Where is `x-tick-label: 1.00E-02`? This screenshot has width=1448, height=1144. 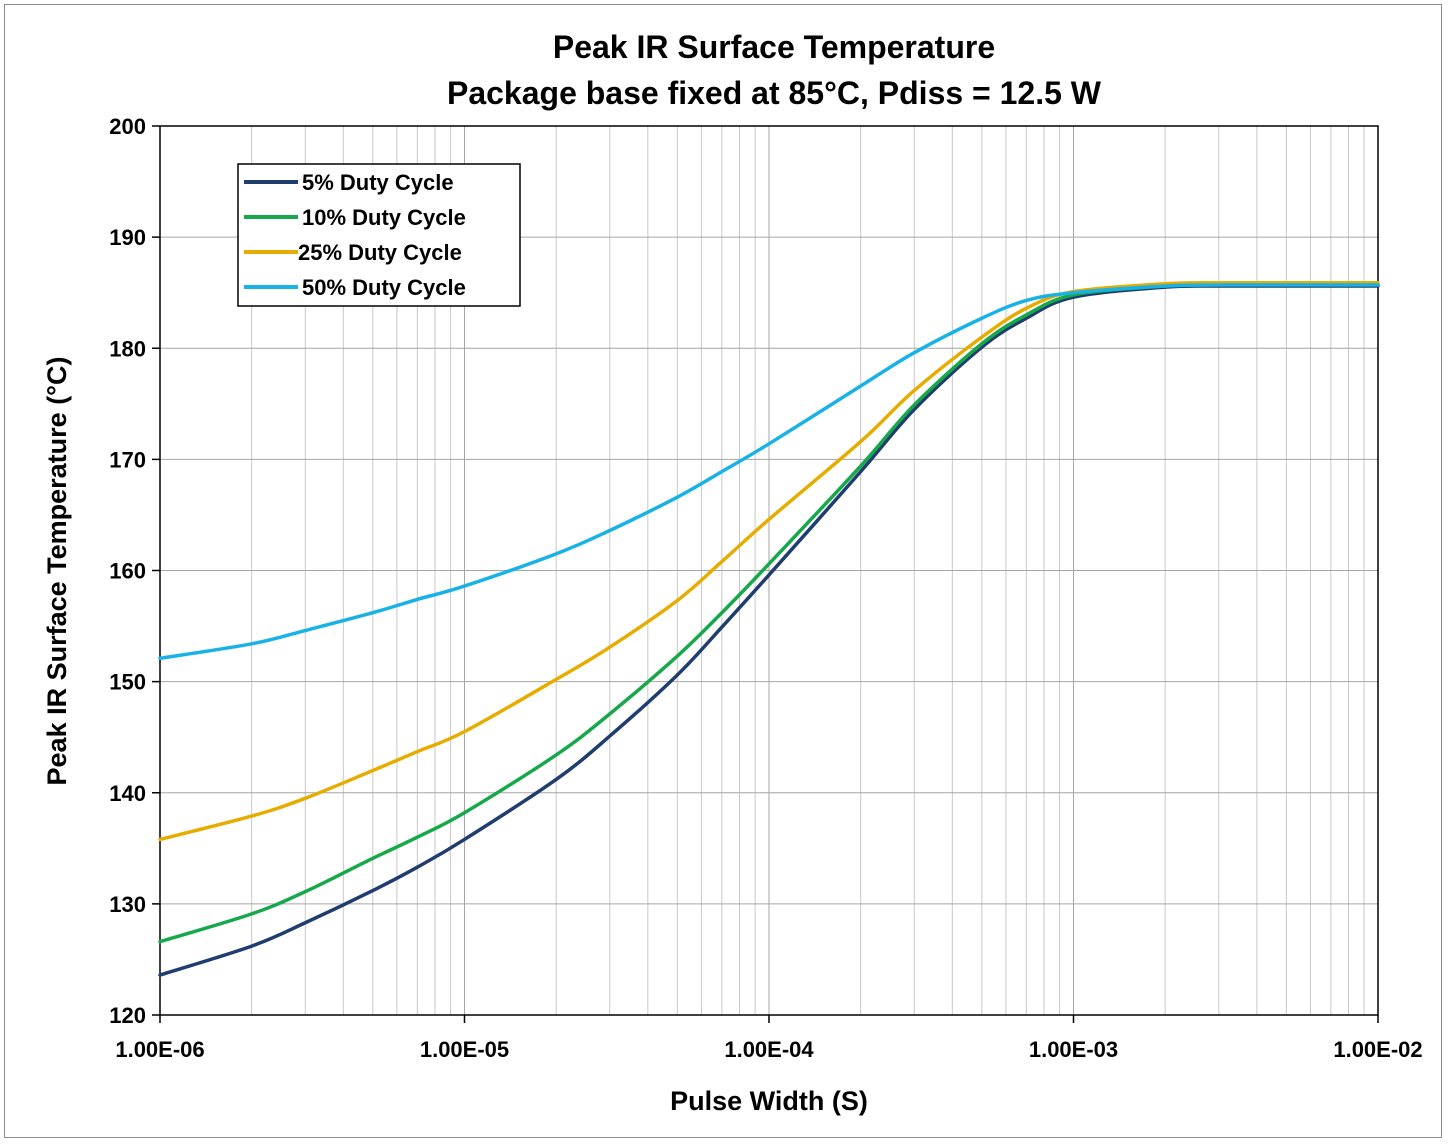 x-tick-label: 1.00E-02 is located at coordinates (1377, 1049).